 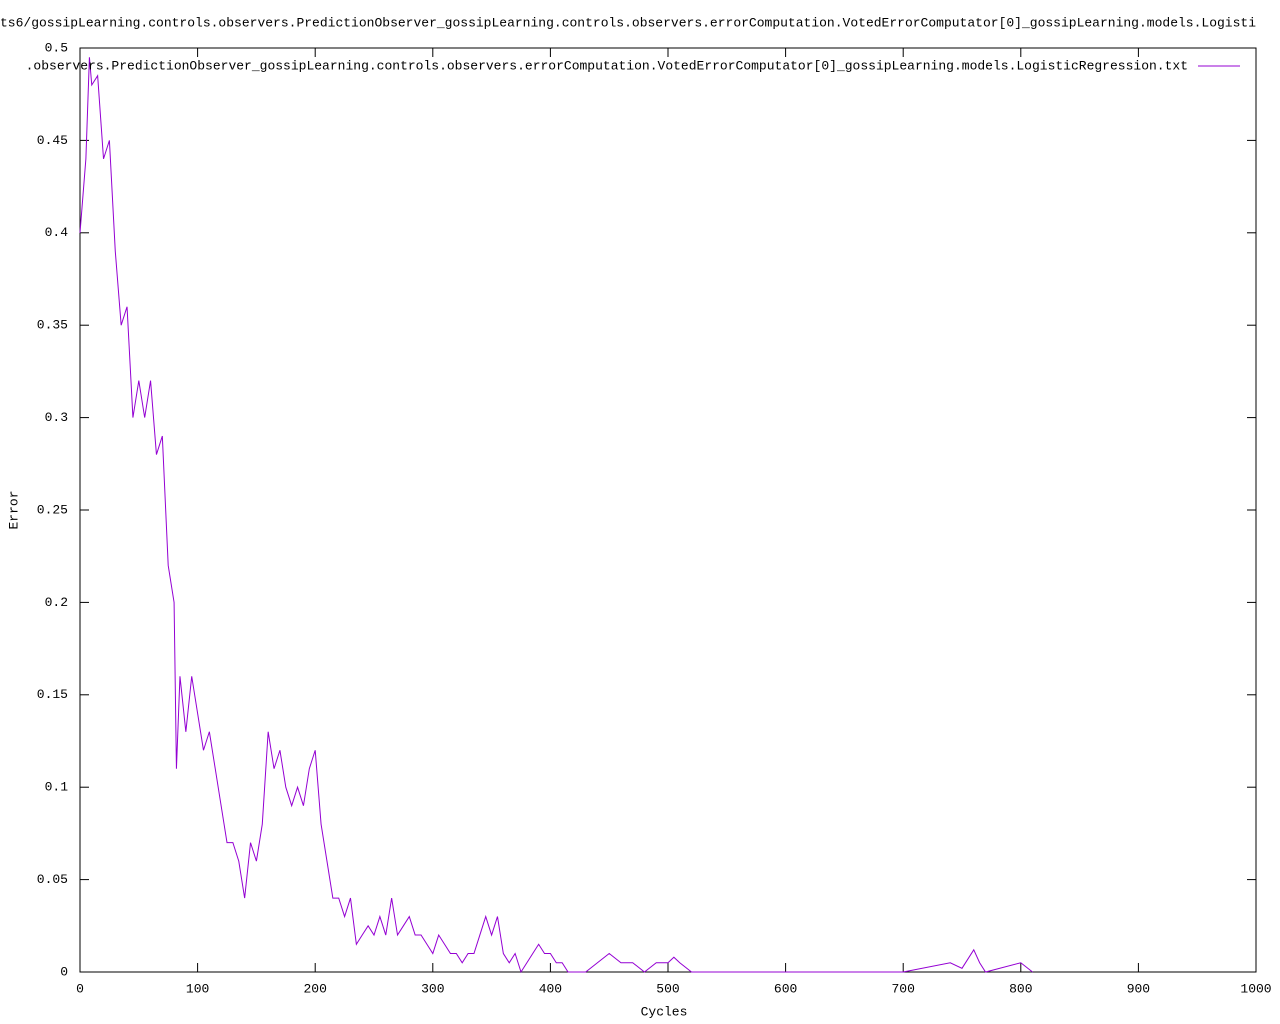 I want to click on x-tick-label: 500, so click(x=667, y=988).